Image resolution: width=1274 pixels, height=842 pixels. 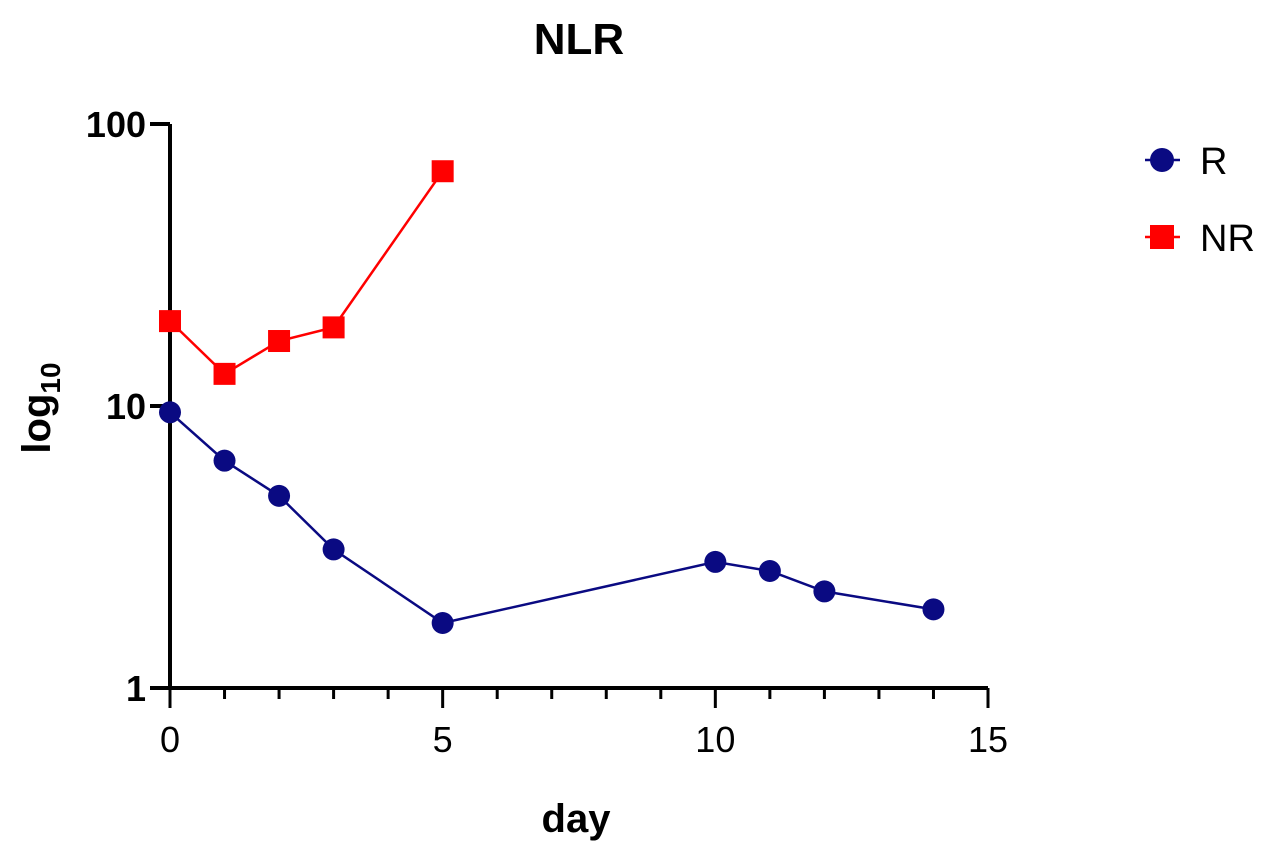 What do you see at coordinates (1162, 160) in the screenshot?
I see `legend-marker-r` at bounding box center [1162, 160].